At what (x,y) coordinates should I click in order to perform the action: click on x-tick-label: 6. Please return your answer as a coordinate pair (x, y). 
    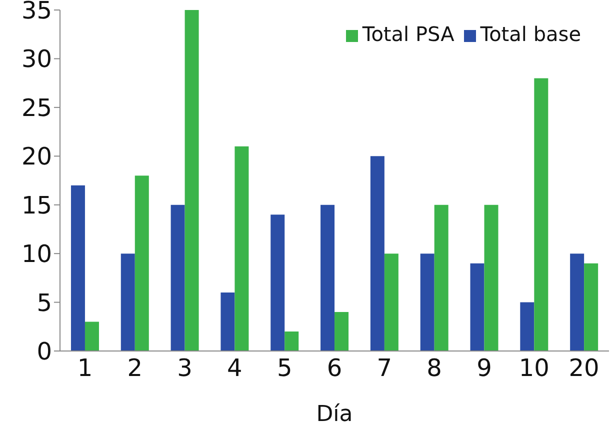
    Looking at the image, I should click on (334, 368).